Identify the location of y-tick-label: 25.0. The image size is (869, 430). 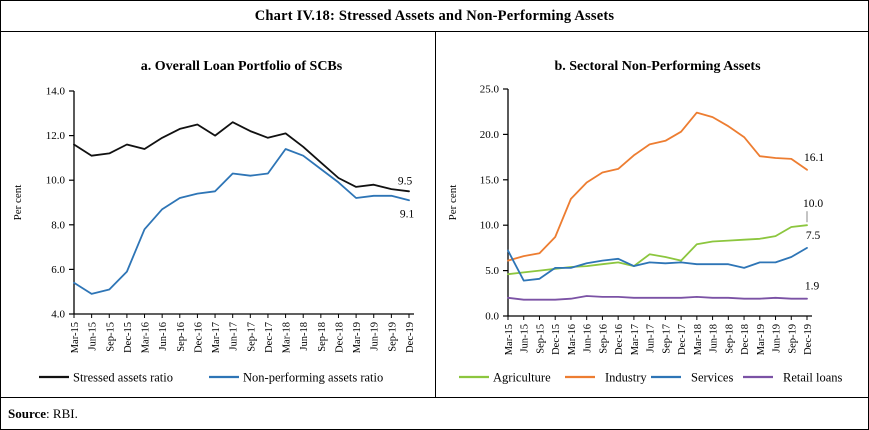
(490, 90).